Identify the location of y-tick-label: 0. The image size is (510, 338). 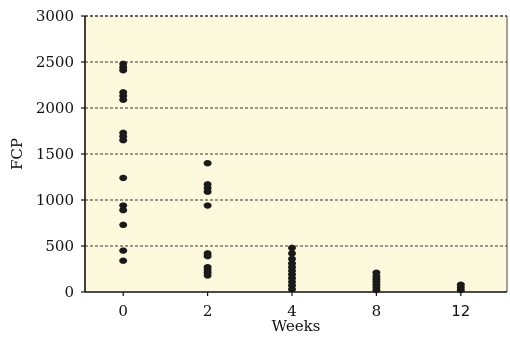
(69, 292).